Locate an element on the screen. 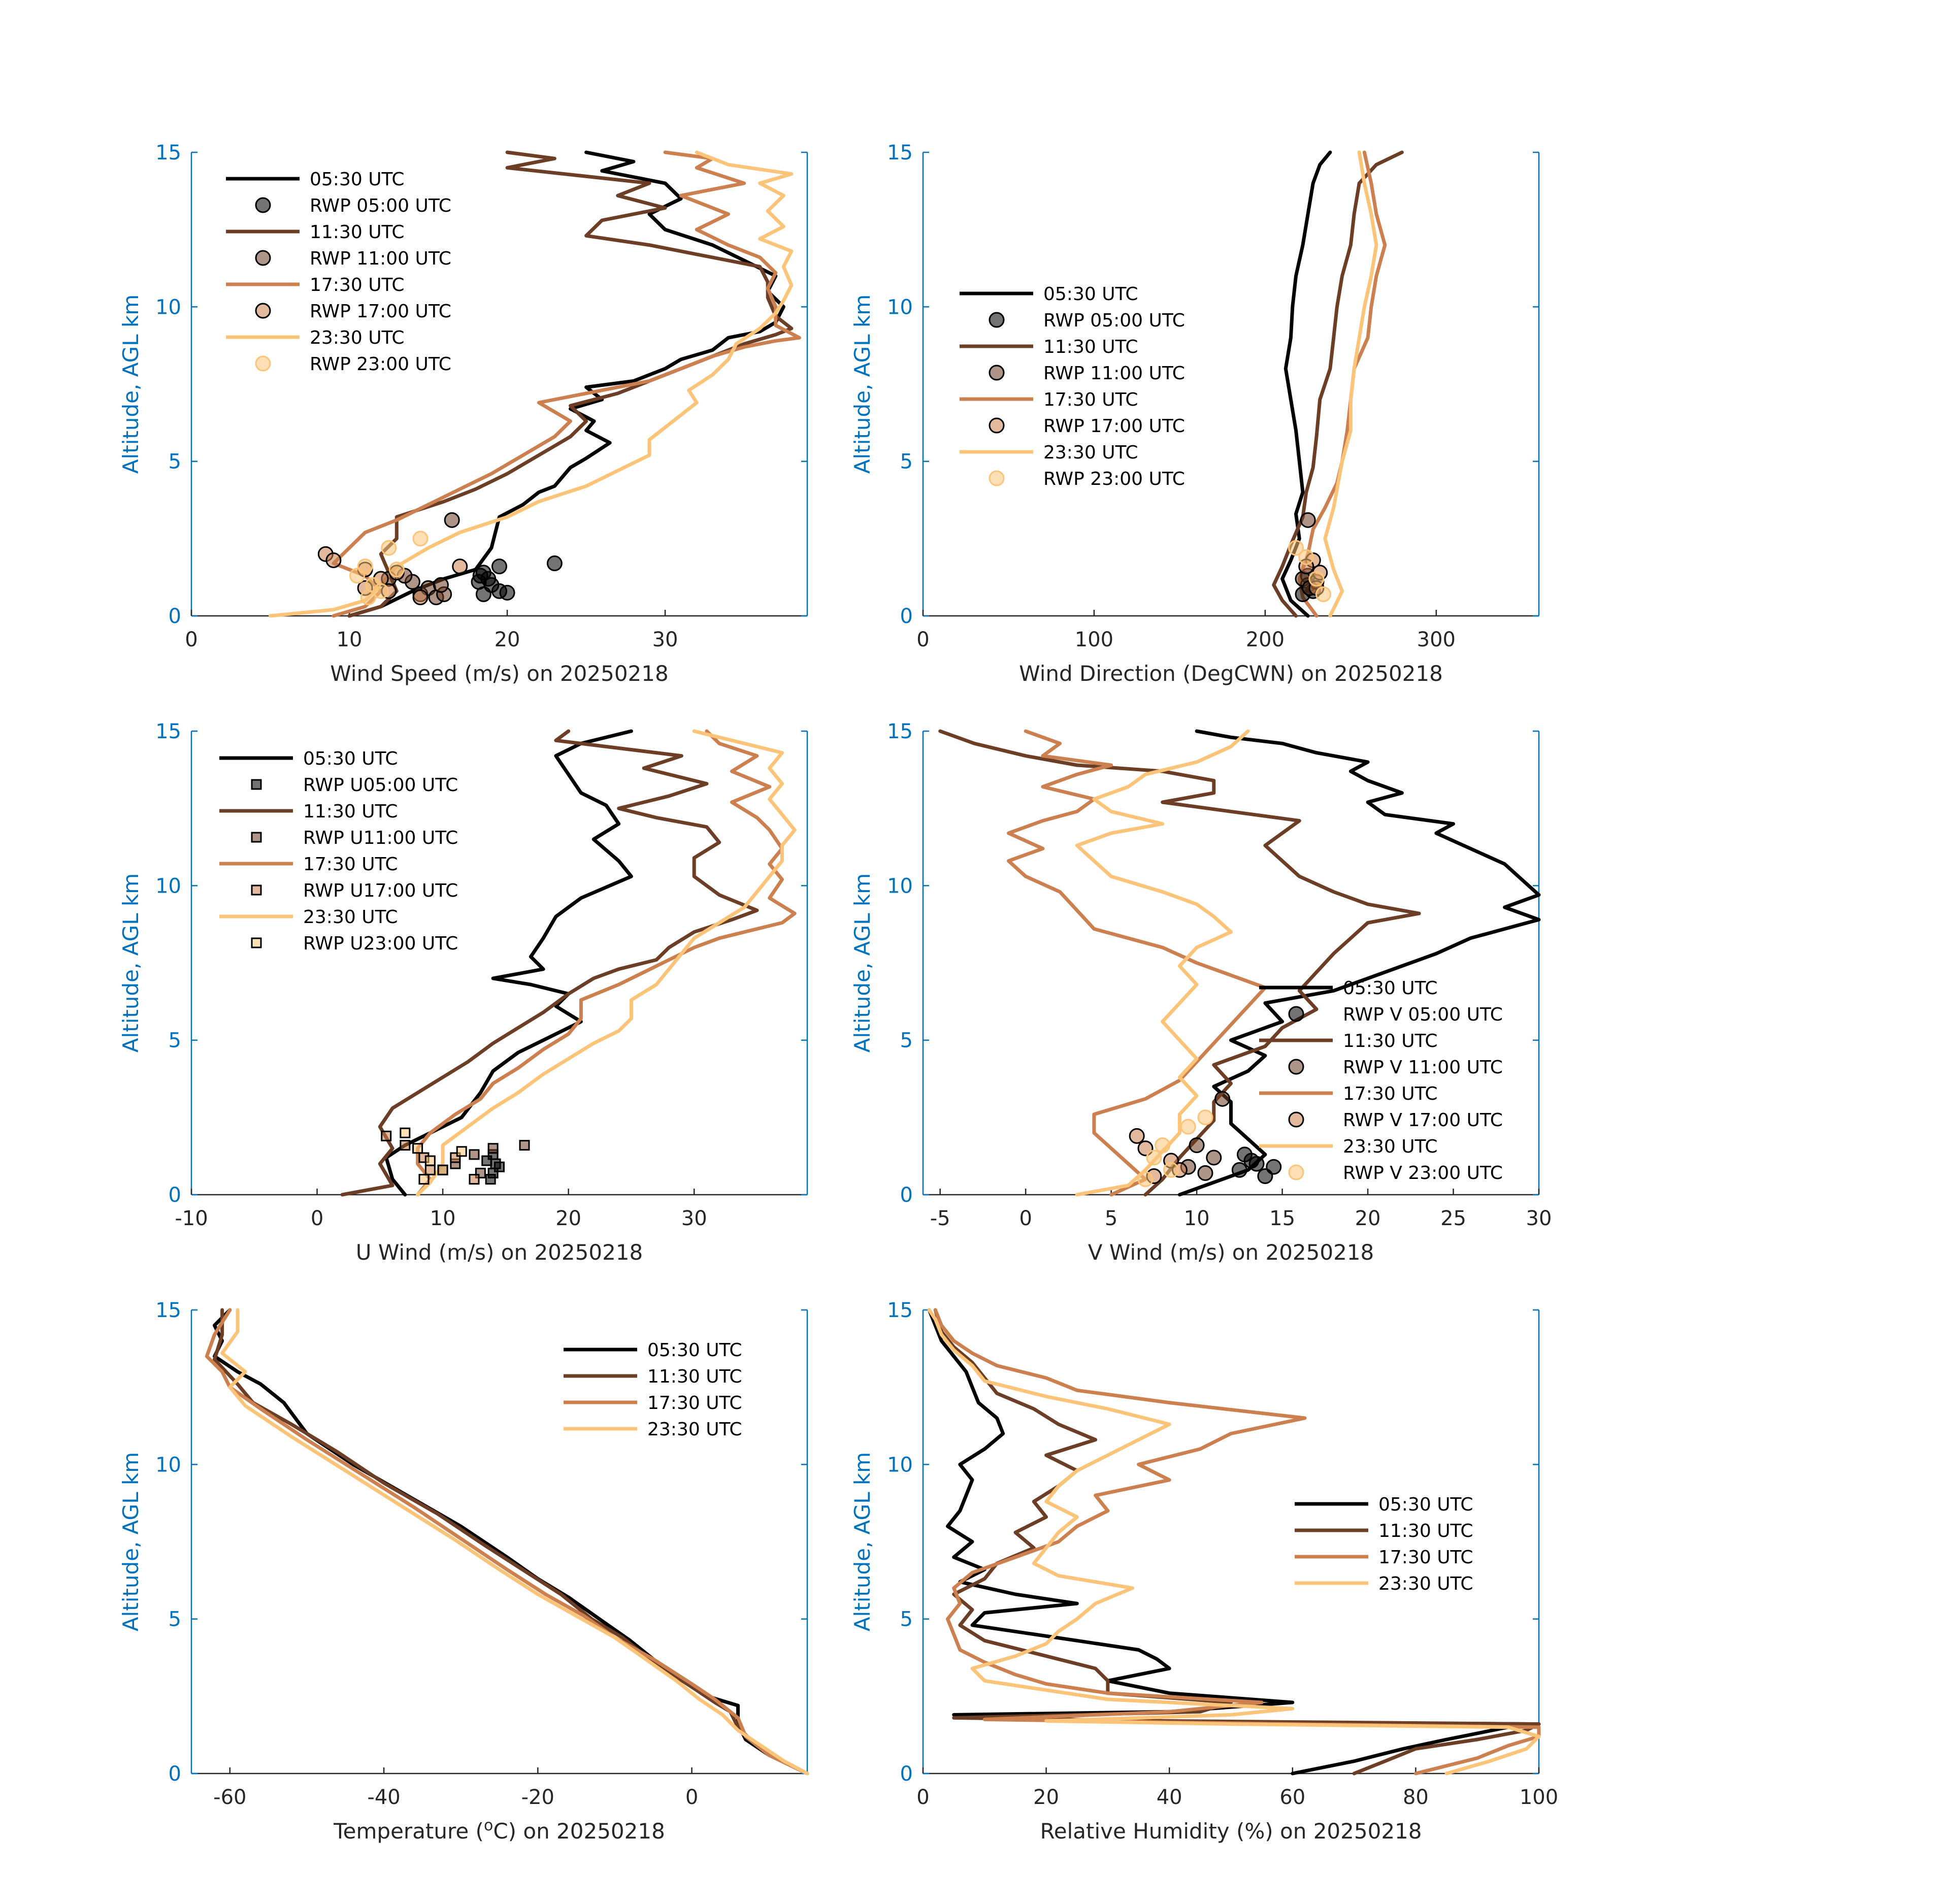 Image resolution: width=1942 pixels, height=1904 pixels. x-tick-label: 15 is located at coordinates (1282, 1218).